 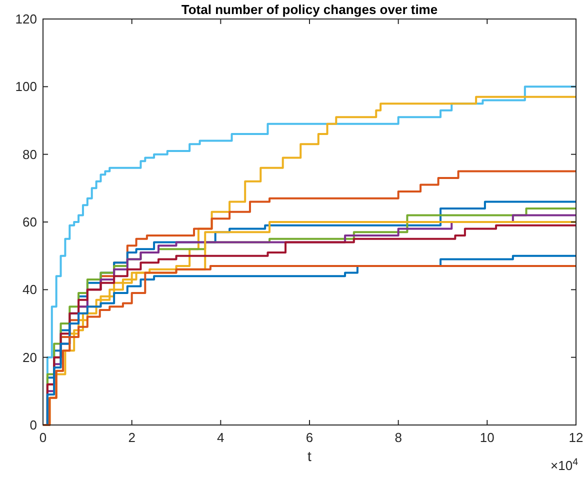 What do you see at coordinates (43, 437) in the screenshot?
I see `x-tick-label: 0` at bounding box center [43, 437].